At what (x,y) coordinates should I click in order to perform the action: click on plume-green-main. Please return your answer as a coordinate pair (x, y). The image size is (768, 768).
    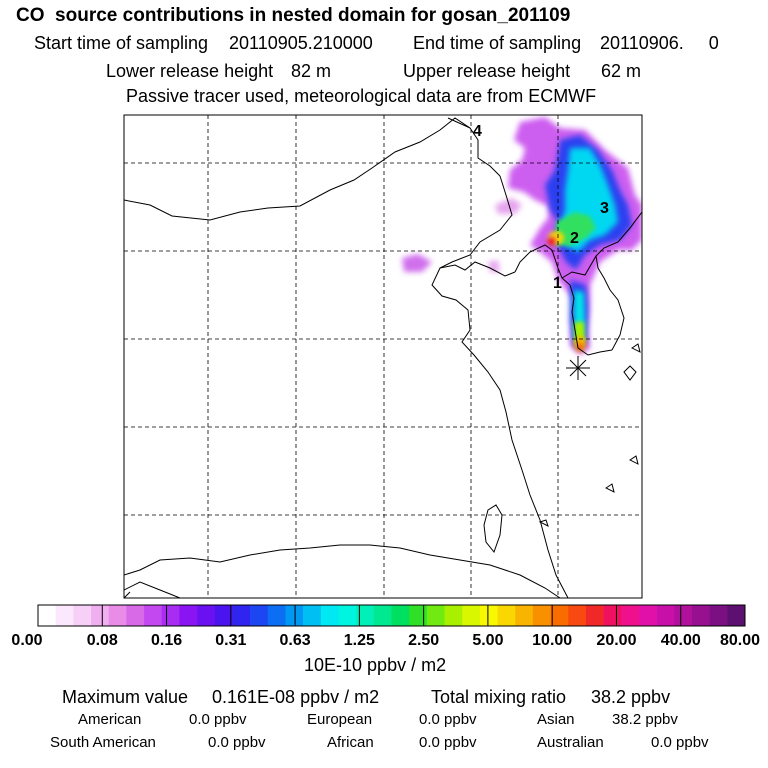
    Looking at the image, I should click on (576, 229).